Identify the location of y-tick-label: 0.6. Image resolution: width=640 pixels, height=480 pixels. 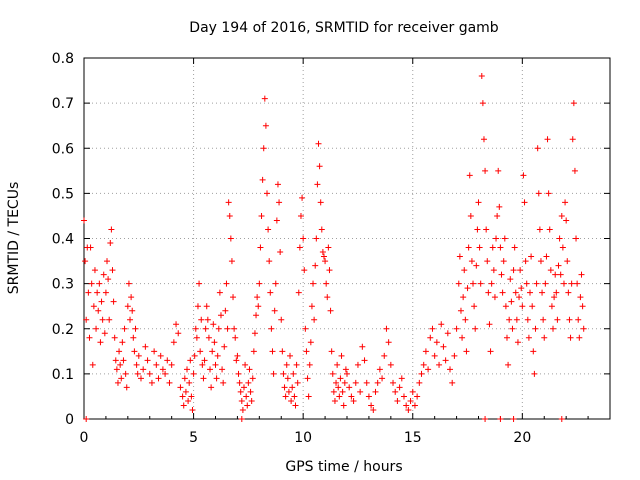
(63, 149).